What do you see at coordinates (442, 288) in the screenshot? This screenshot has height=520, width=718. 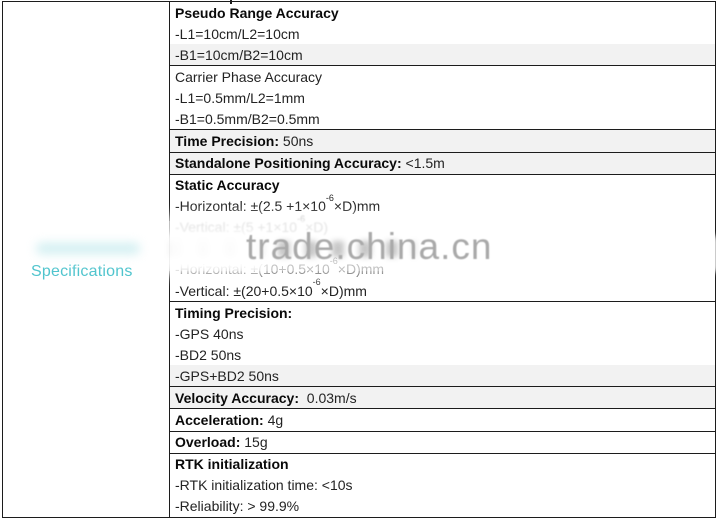 I see `spec-row: -Vertical: ±(20+0.5×10-6×D)mm` at bounding box center [442, 288].